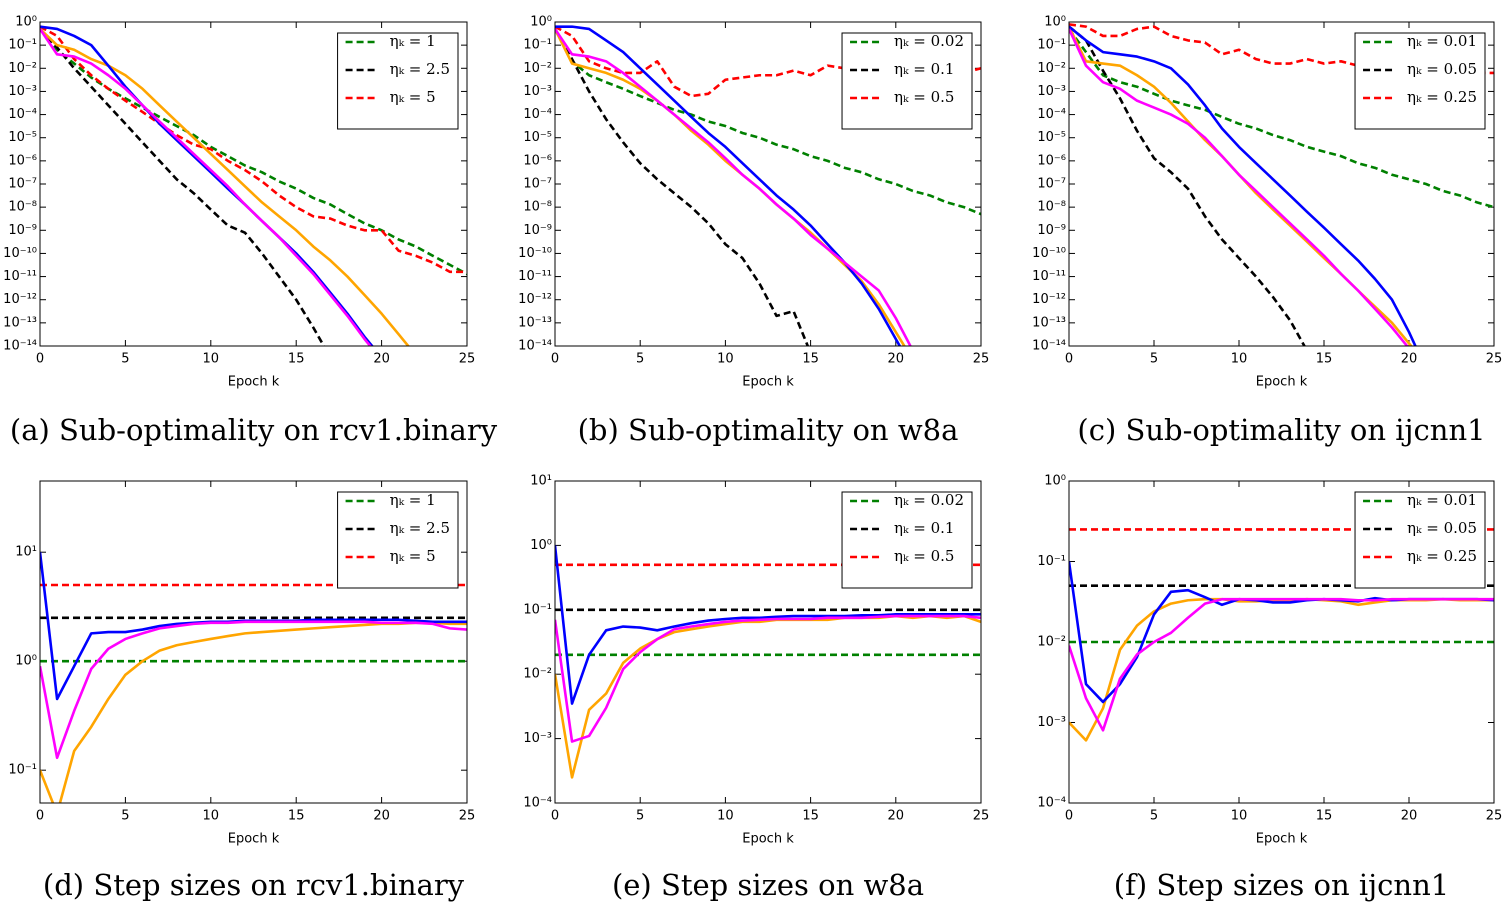  What do you see at coordinates (413, 97) in the screenshot?
I see `legend-label: ηₖ = 5` at bounding box center [413, 97].